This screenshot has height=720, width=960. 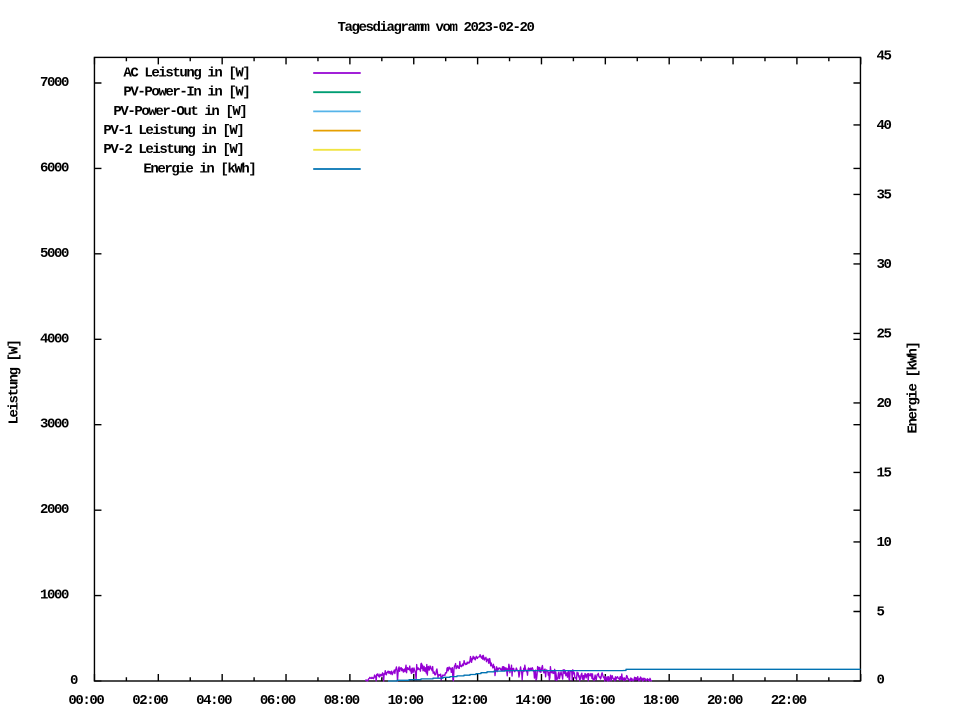 What do you see at coordinates (406, 701) in the screenshot?
I see `svg-text: 10:00` at bounding box center [406, 701].